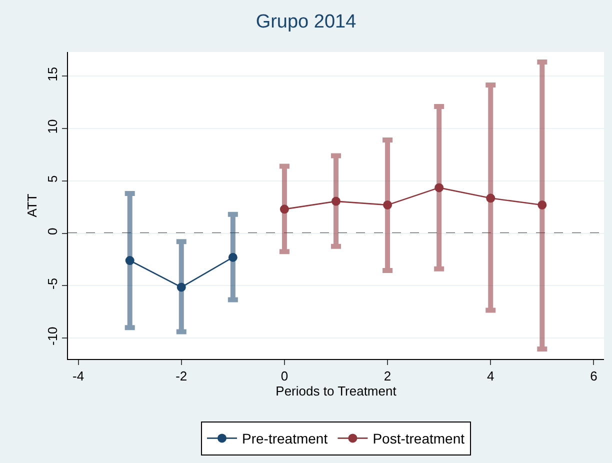 Image resolution: width=612 pixels, height=463 pixels. Describe the element at coordinates (52, 231) in the screenshot. I see `y-tick-label: 0` at that location.